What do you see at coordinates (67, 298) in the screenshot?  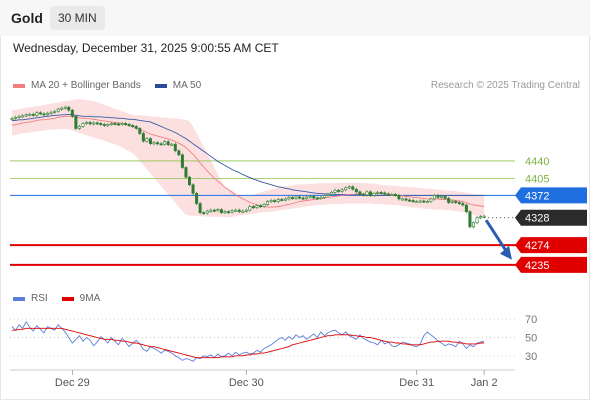 I see `rsi-ma-swatch` at bounding box center [67, 298].